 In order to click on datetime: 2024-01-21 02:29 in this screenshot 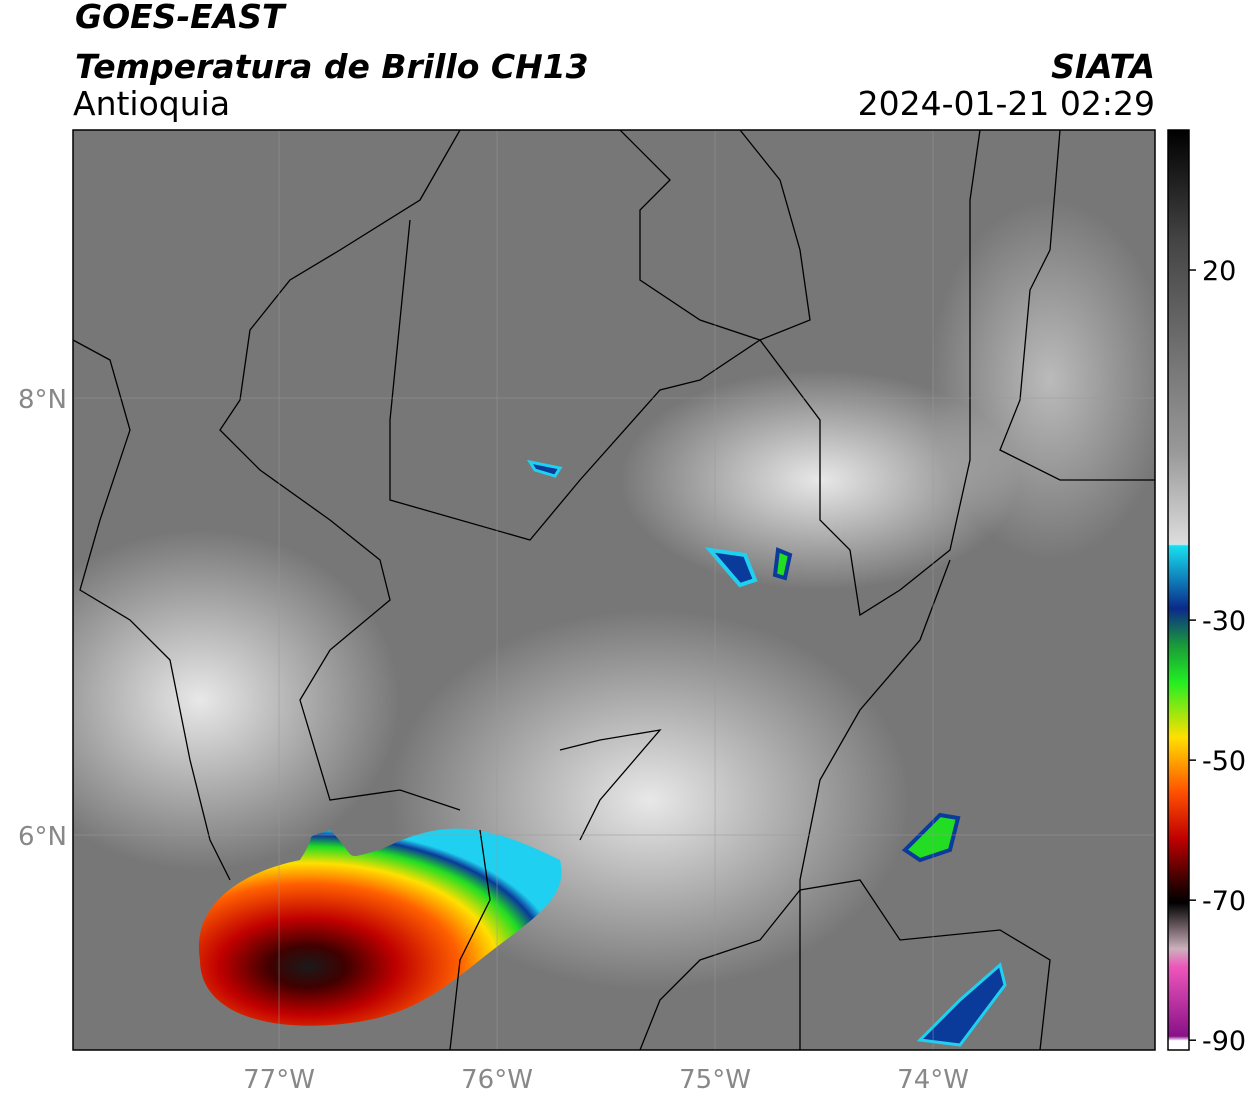, I will do `click(1006, 103)`.